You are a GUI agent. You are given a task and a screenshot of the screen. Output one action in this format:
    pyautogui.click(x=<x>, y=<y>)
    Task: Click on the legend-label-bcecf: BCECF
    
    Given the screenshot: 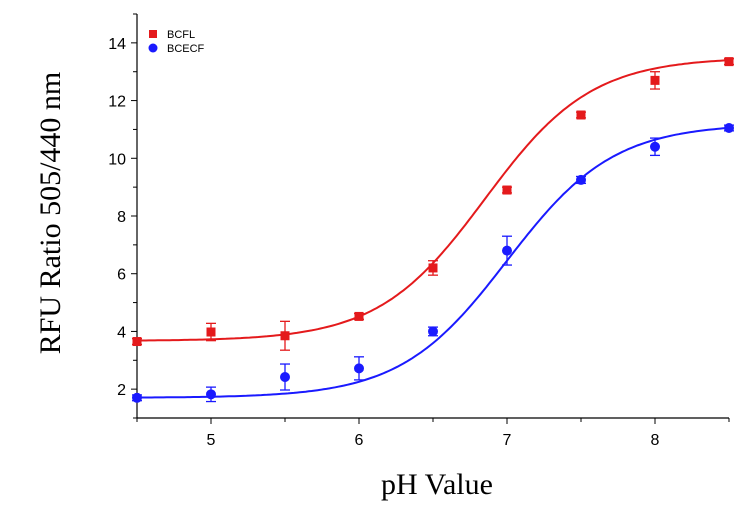 What is the action you would take?
    pyautogui.click(x=186, y=49)
    